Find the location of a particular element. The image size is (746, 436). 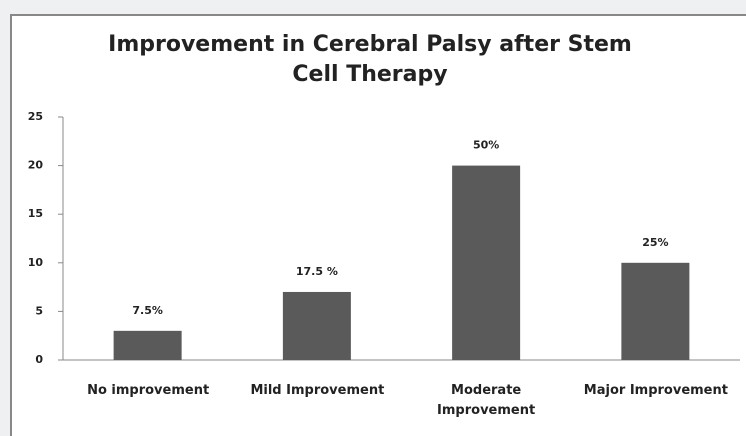

value-label: 50% is located at coordinates (486, 145).